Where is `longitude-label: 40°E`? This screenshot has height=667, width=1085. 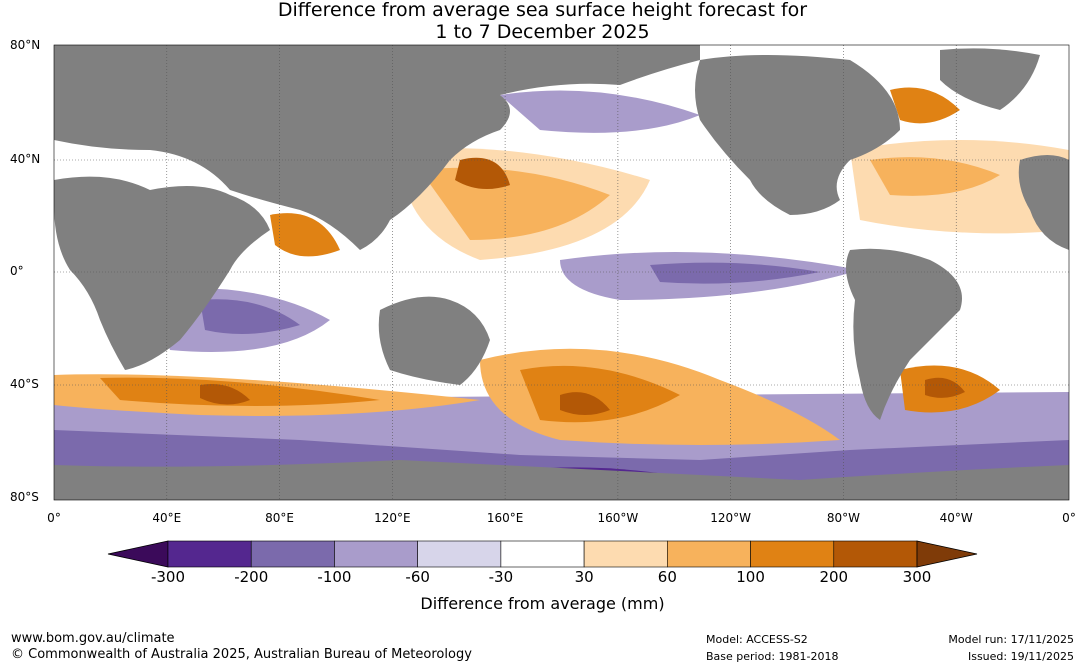
longitude-label: 40°E is located at coordinates (167, 518).